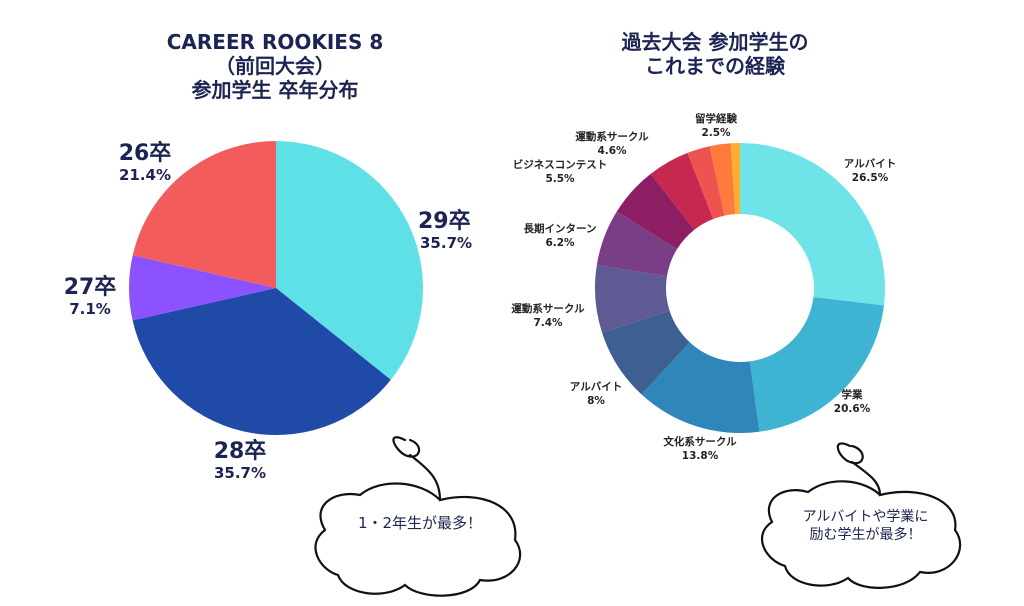  Describe the element at coordinates (560, 164) in the screenshot. I see `donut-label-6: ビジネスコンテスト` at that location.